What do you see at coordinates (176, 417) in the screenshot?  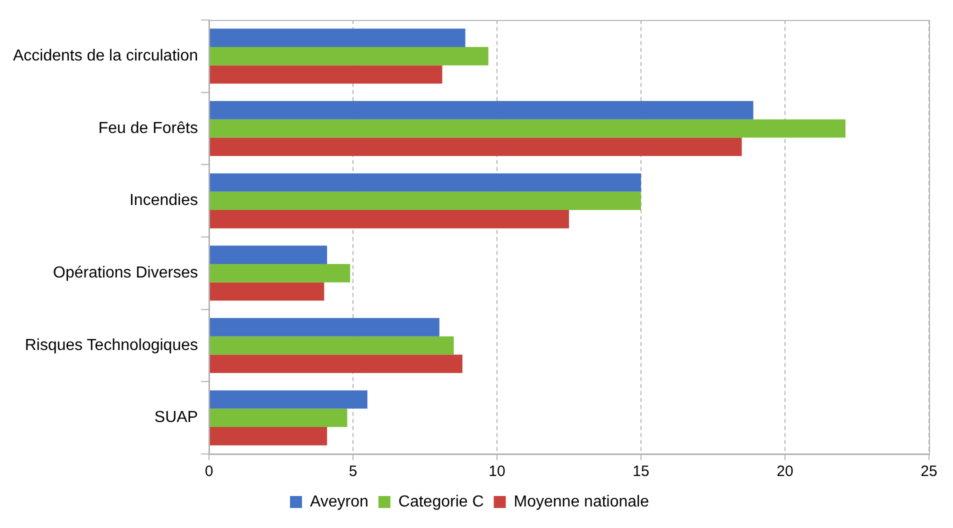 I see `y-tick-label: SUAP` at bounding box center [176, 417].